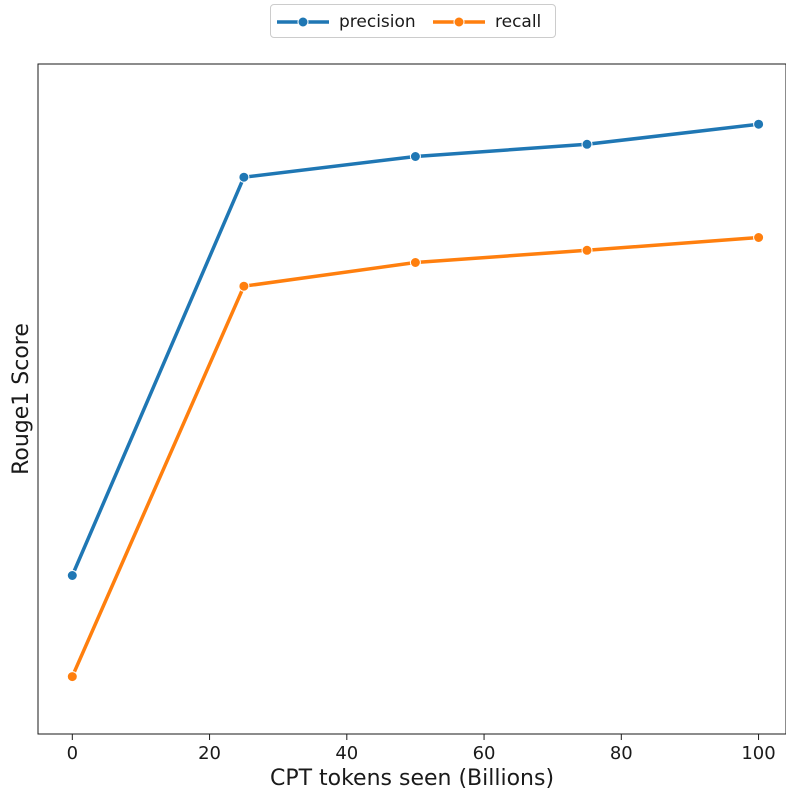  What do you see at coordinates (377, 22) in the screenshot?
I see `legend-label-precision: precision` at bounding box center [377, 22].